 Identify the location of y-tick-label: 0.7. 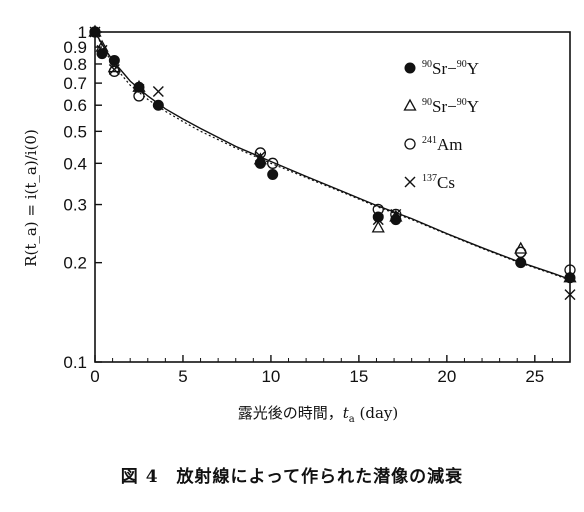
(75, 83).